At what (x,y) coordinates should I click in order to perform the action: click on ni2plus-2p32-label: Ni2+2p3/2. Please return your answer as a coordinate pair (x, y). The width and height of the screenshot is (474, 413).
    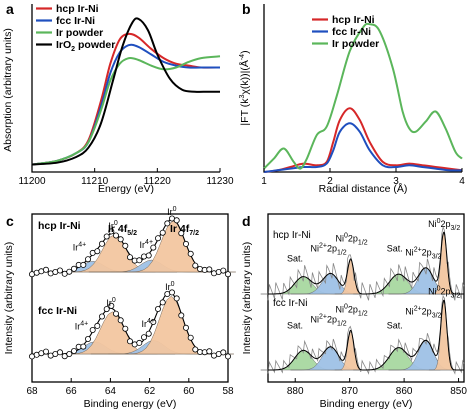
    Looking at the image, I should click on (423, 313).